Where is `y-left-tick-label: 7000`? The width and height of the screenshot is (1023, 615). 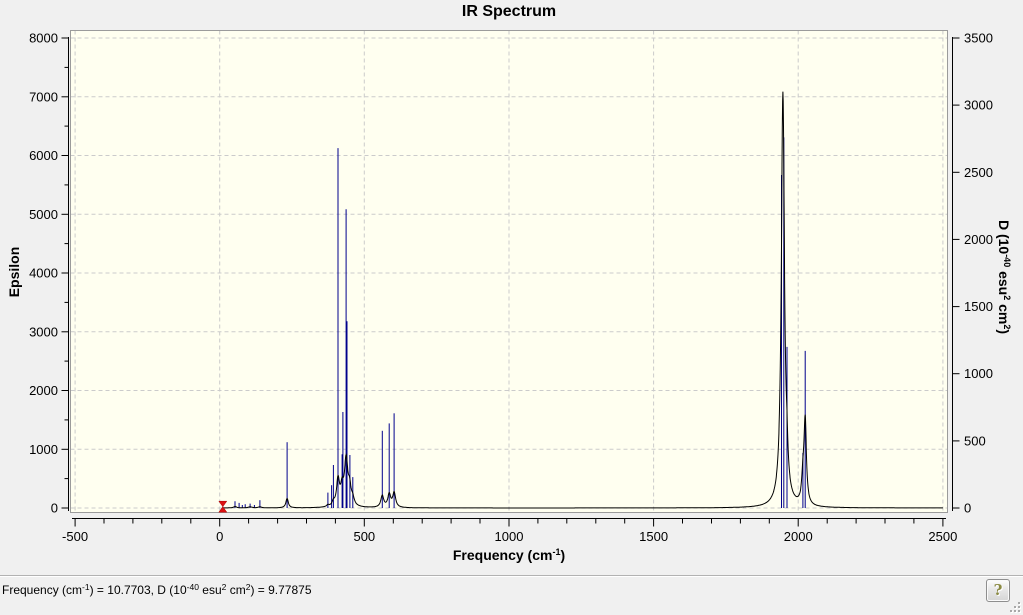
y-left-tick-label: 7000 is located at coordinates (43, 96).